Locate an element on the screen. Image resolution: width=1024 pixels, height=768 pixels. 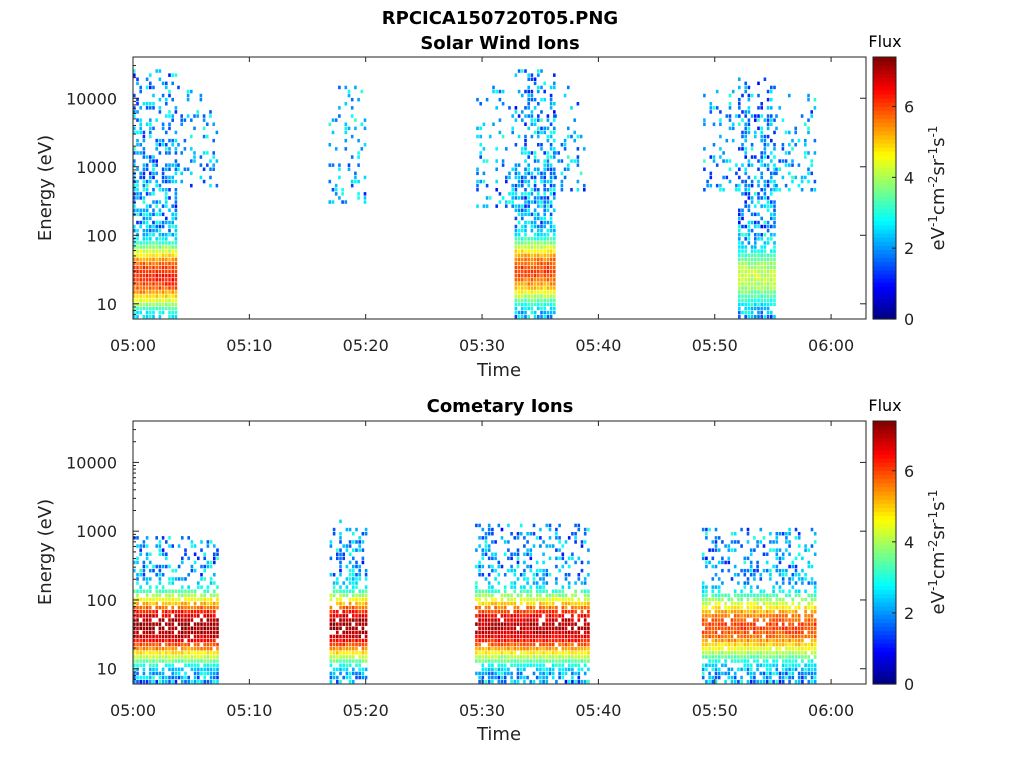
x-tick-label: 05:00 is located at coordinates (133, 345).